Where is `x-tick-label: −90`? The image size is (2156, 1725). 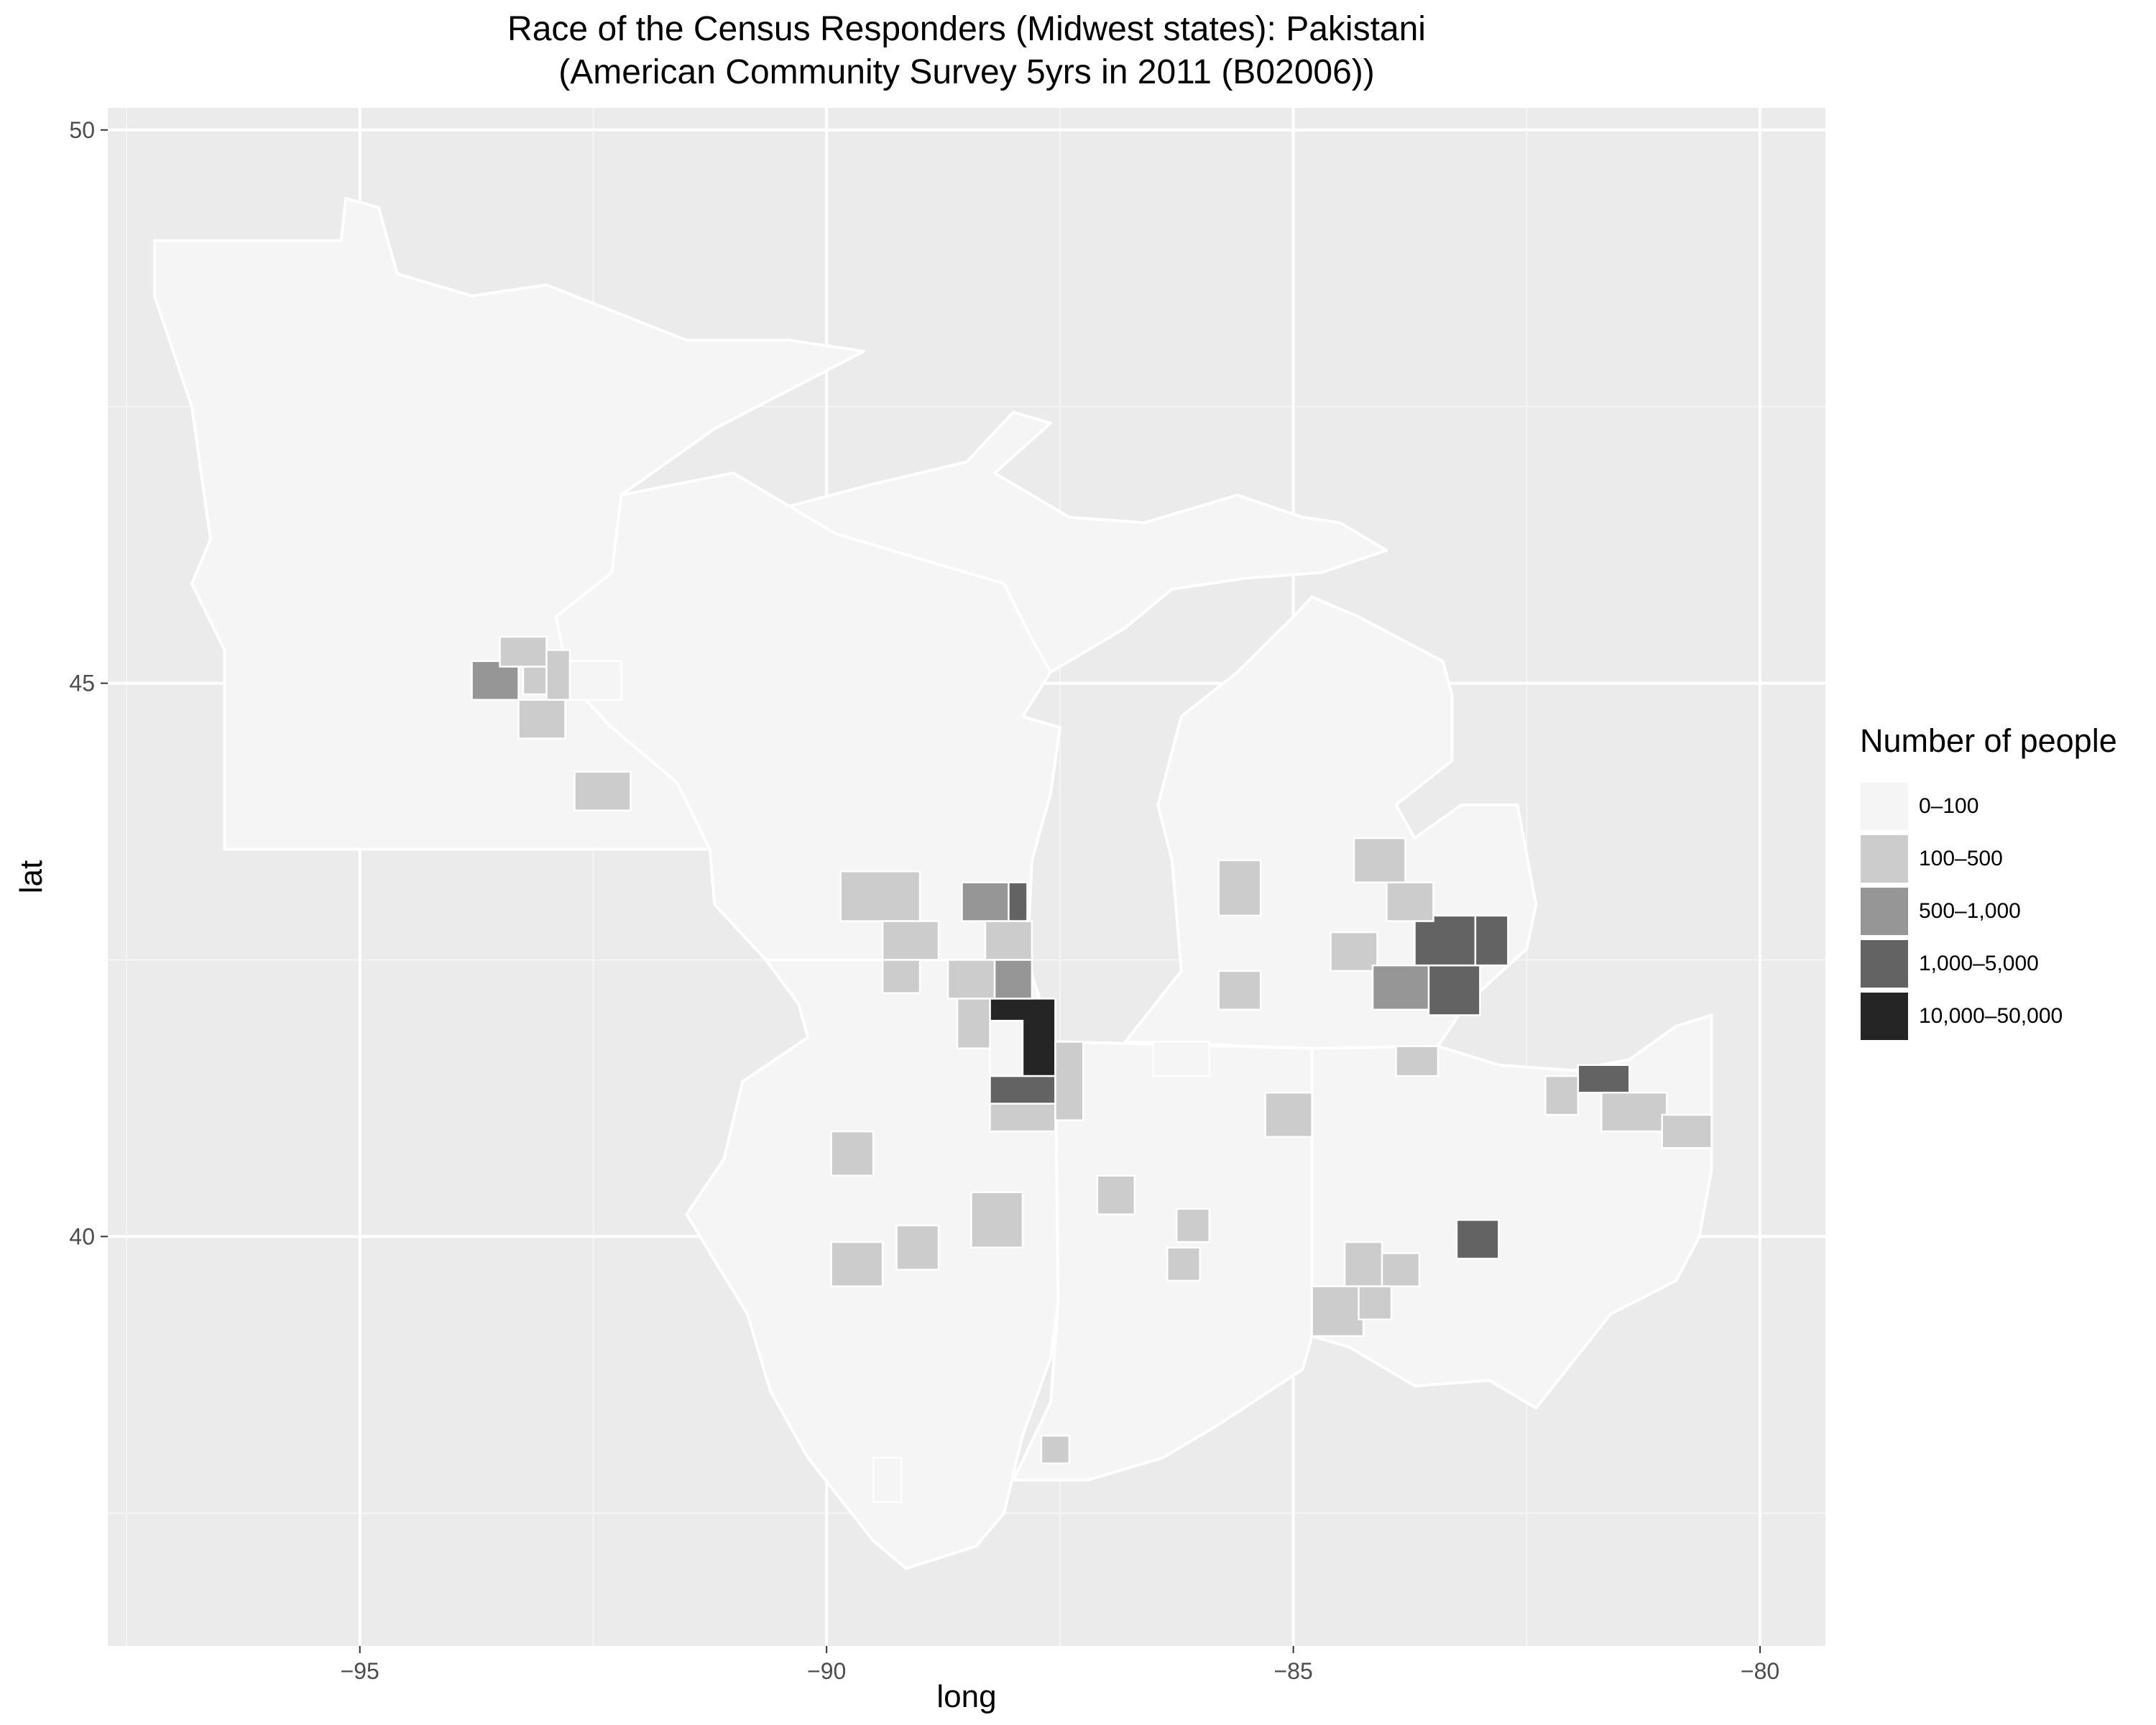 x-tick-label: −90 is located at coordinates (827, 1671).